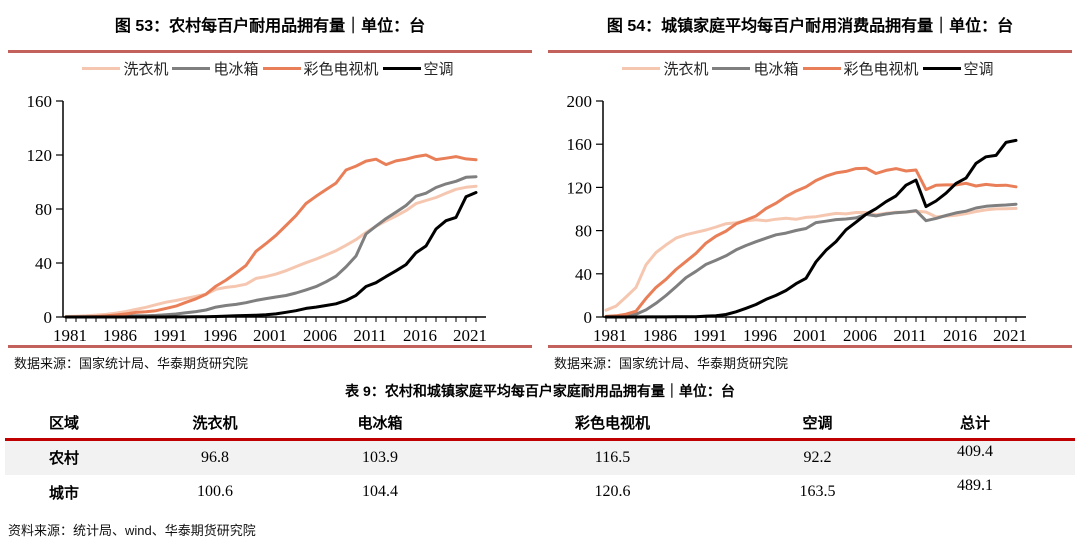 This screenshot has height=539, width=1080. I want to click on col-header-tv: 彩色电视机, so click(612, 423).